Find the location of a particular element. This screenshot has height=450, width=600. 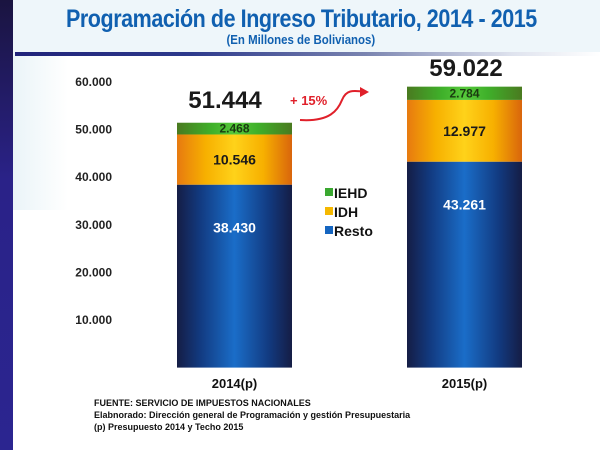

x-category-label: 2015(p) is located at coordinates (465, 383).